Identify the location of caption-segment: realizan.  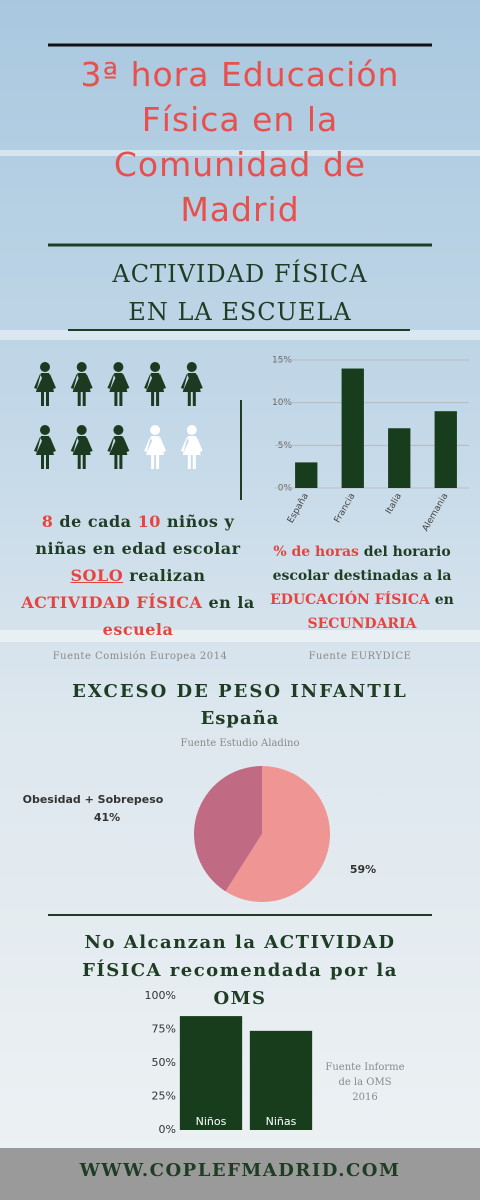
(164, 575).